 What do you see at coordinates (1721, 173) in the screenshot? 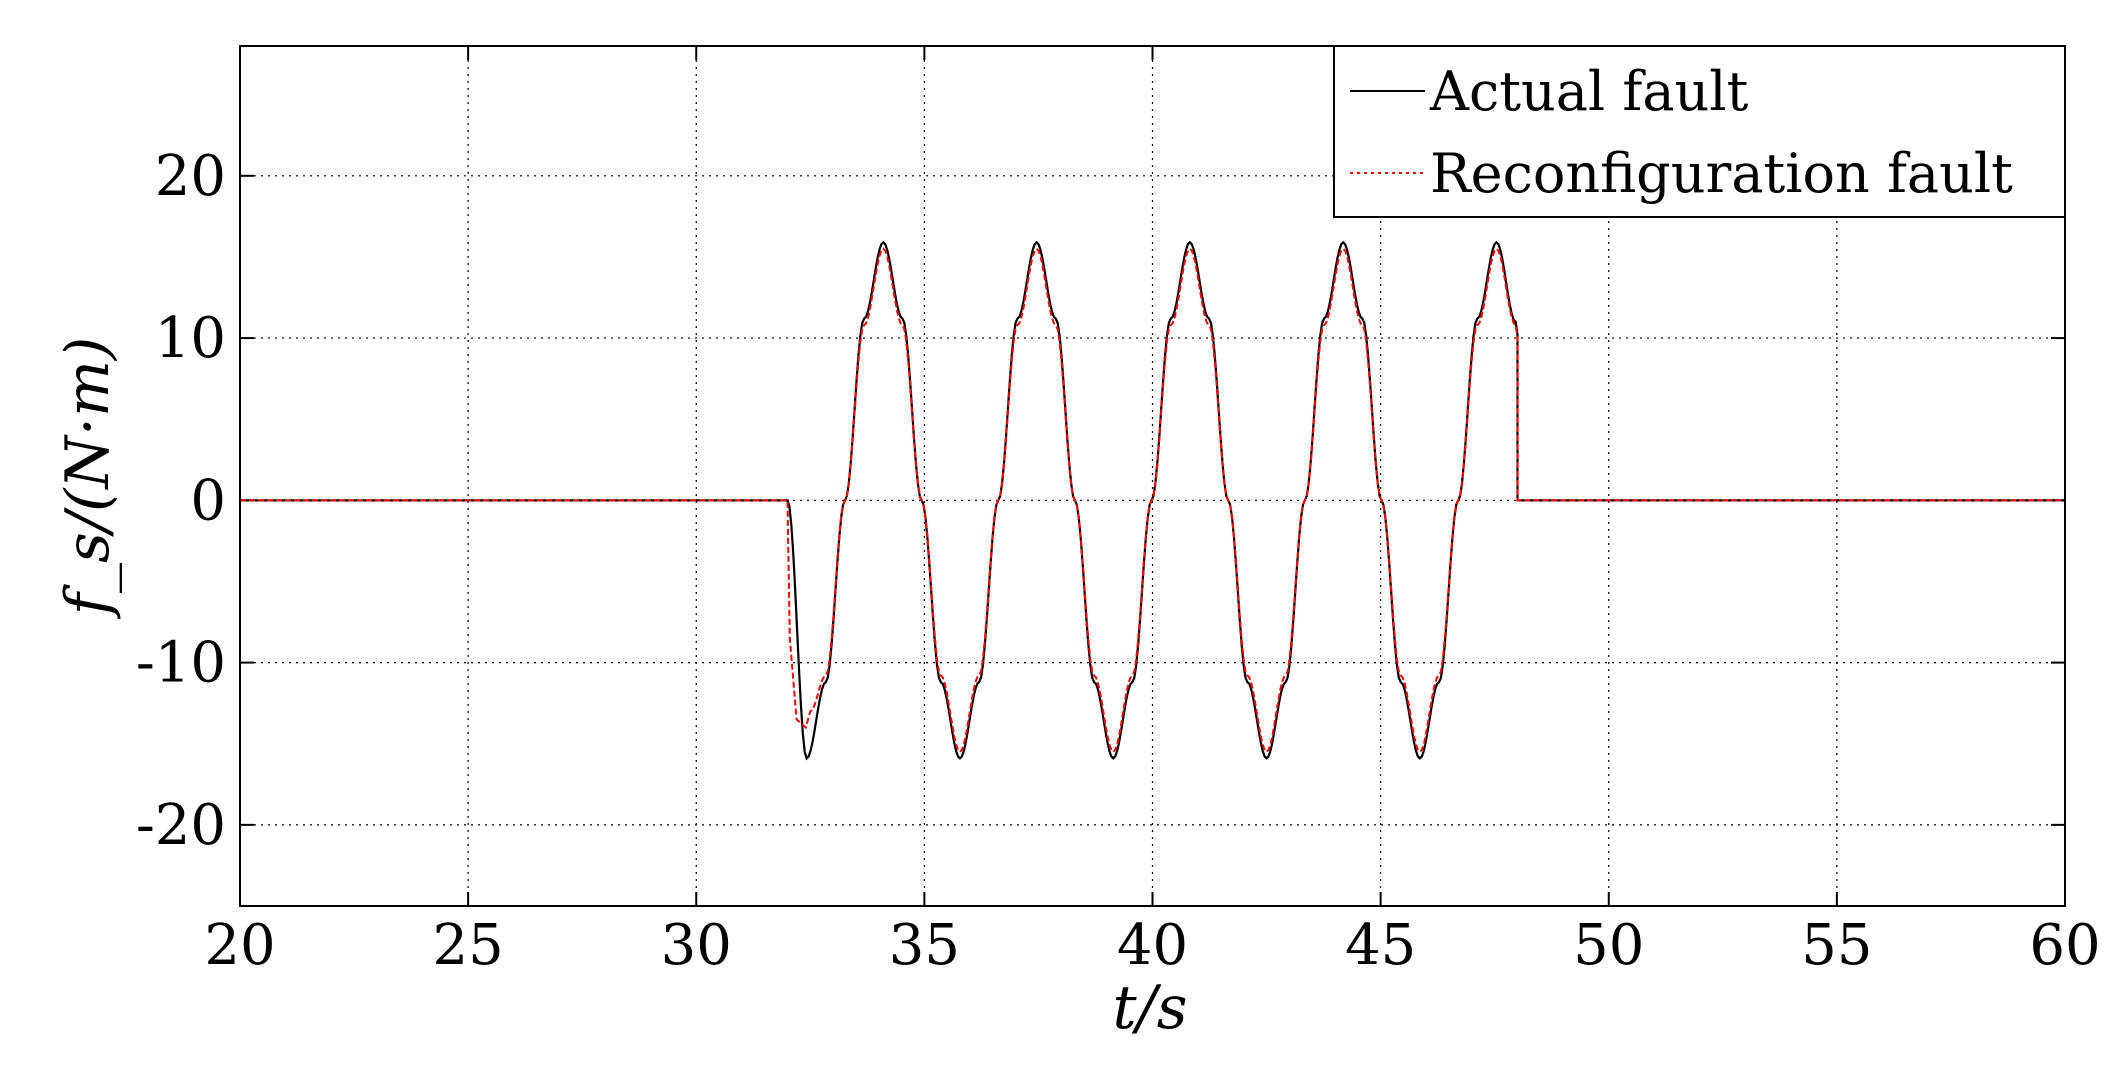
I see `legend-label-reconfiguration-fault: Reconfiguration fault` at bounding box center [1721, 173].